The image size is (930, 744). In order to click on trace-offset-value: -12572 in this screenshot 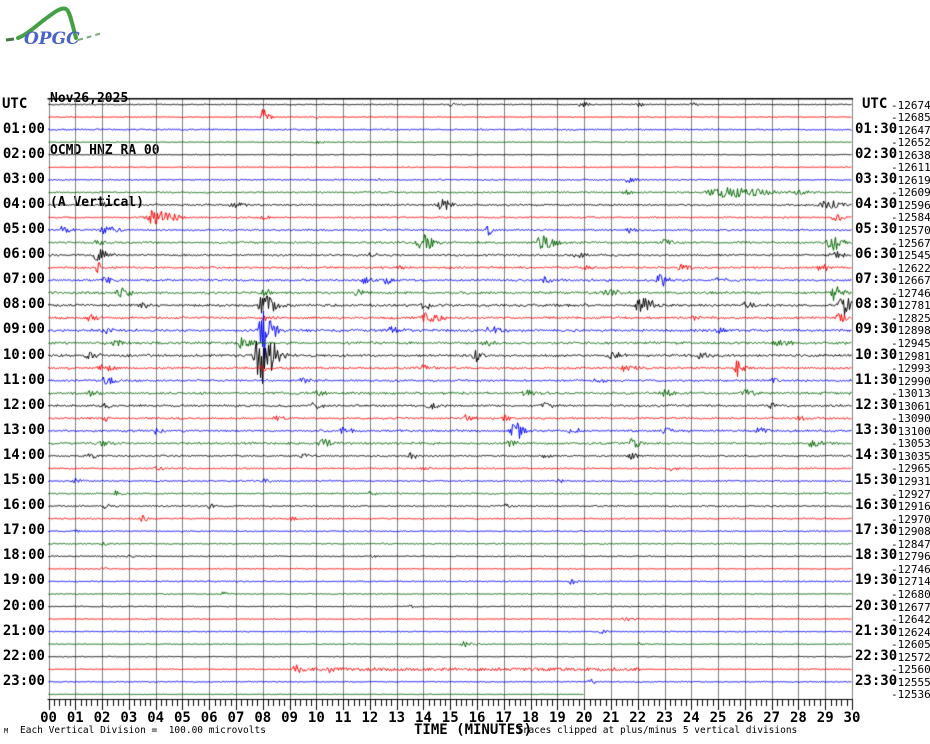, I will do `click(910, 657)`.